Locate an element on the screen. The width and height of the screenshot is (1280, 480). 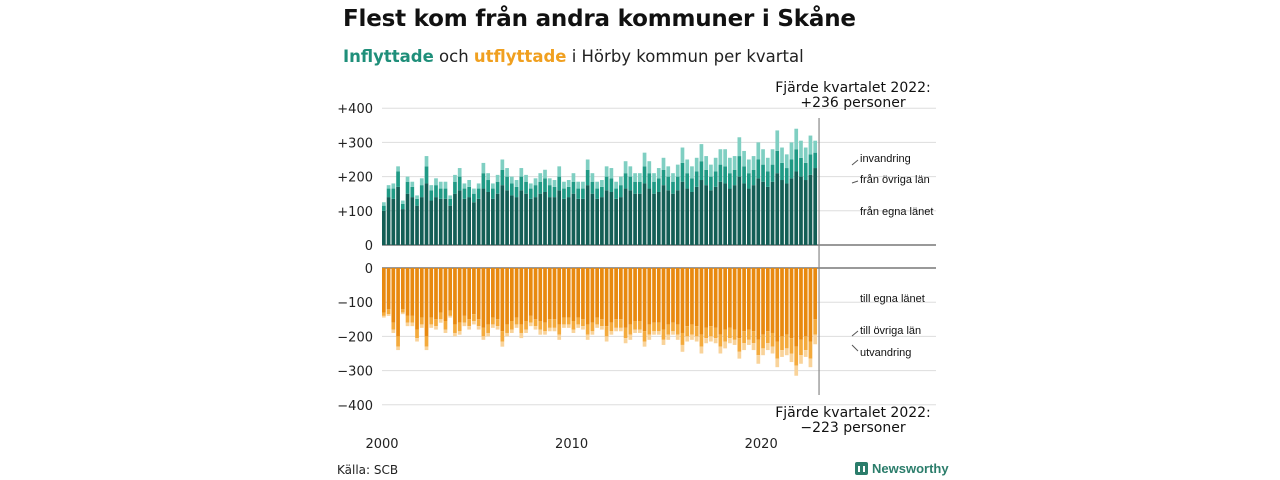
y-tick-label-bottom: −200 is located at coordinates (355, 337).